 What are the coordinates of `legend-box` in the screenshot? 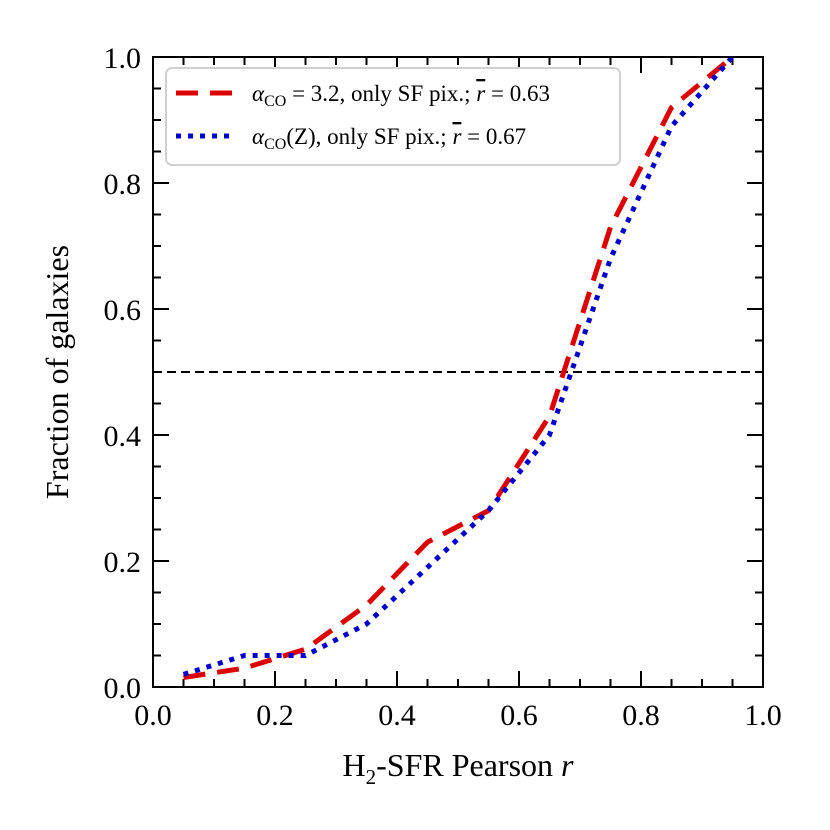 It's located at (393, 116).